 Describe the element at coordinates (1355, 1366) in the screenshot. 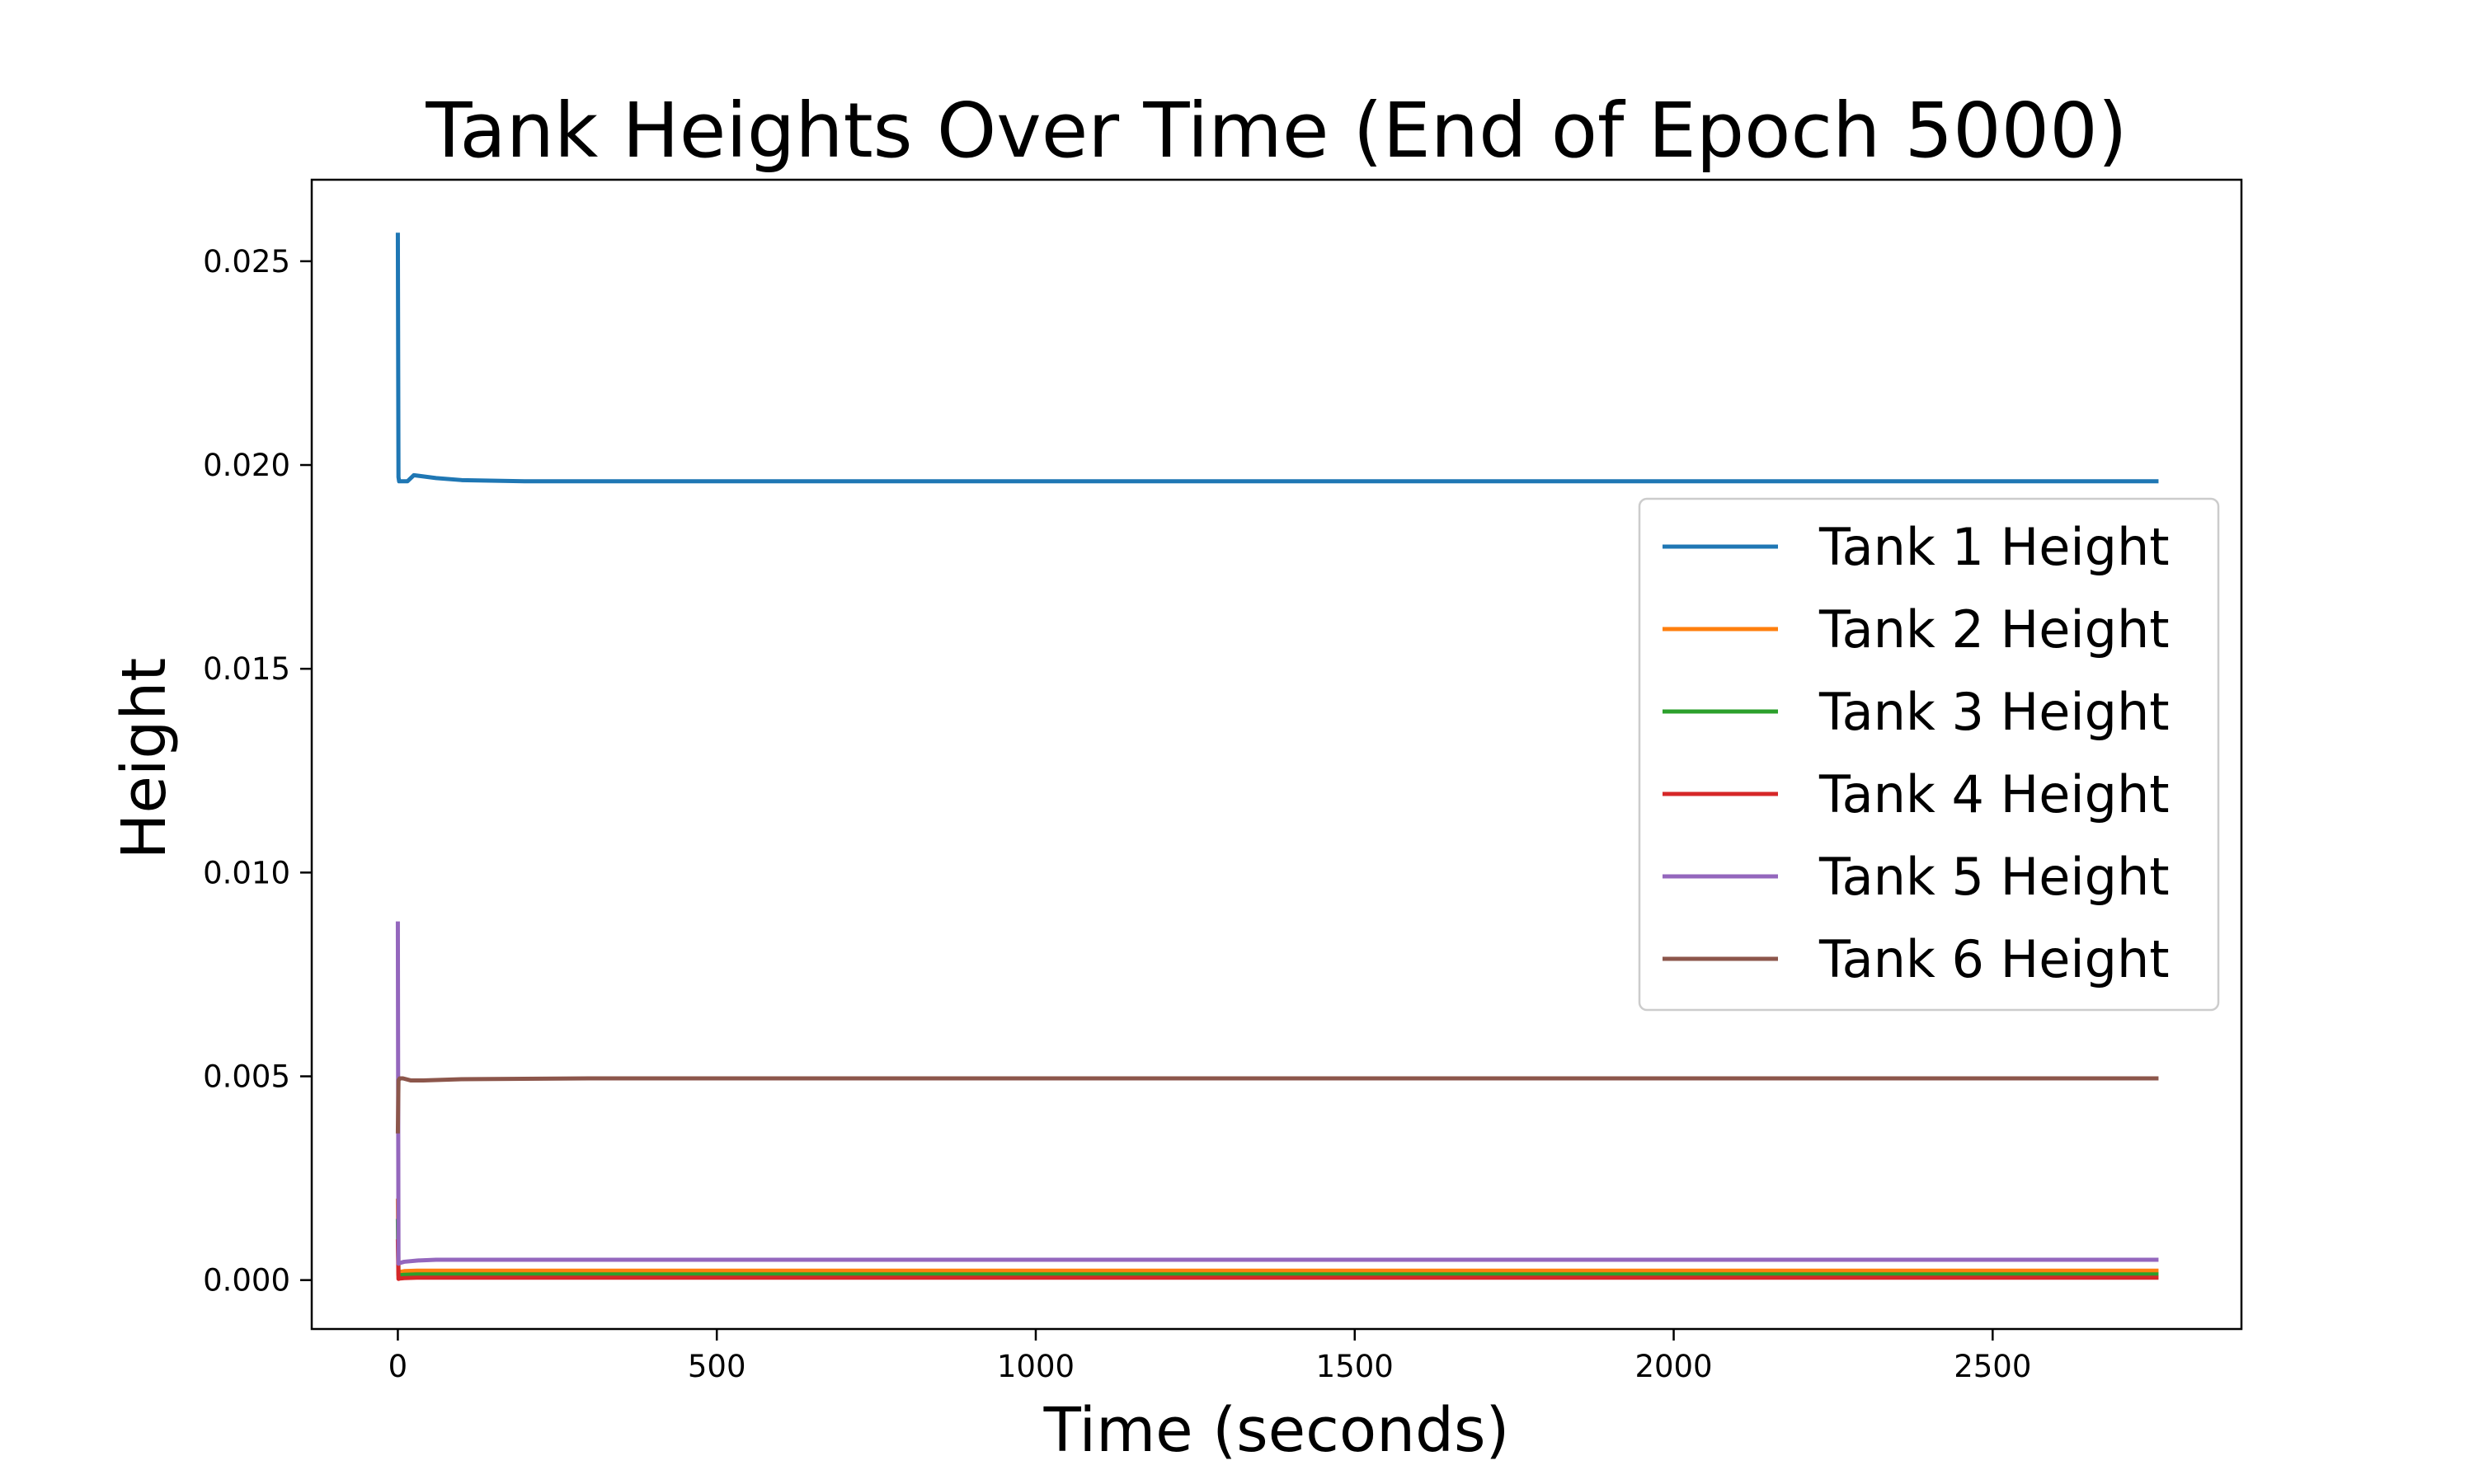

I see `x-tick-label: 1500` at that location.